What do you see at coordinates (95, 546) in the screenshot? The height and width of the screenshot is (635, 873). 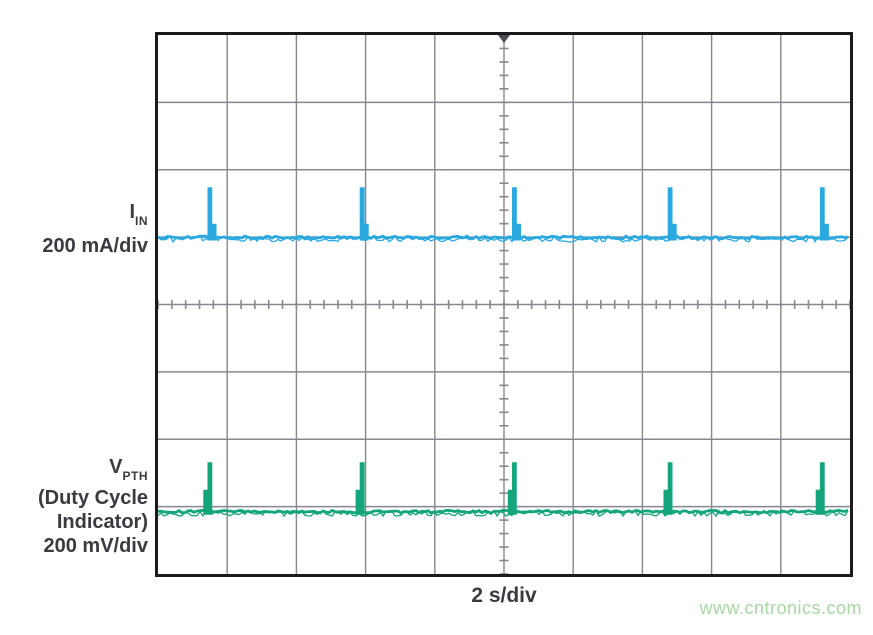 I see `channel2-scale: 200 mV/div` at bounding box center [95, 546].